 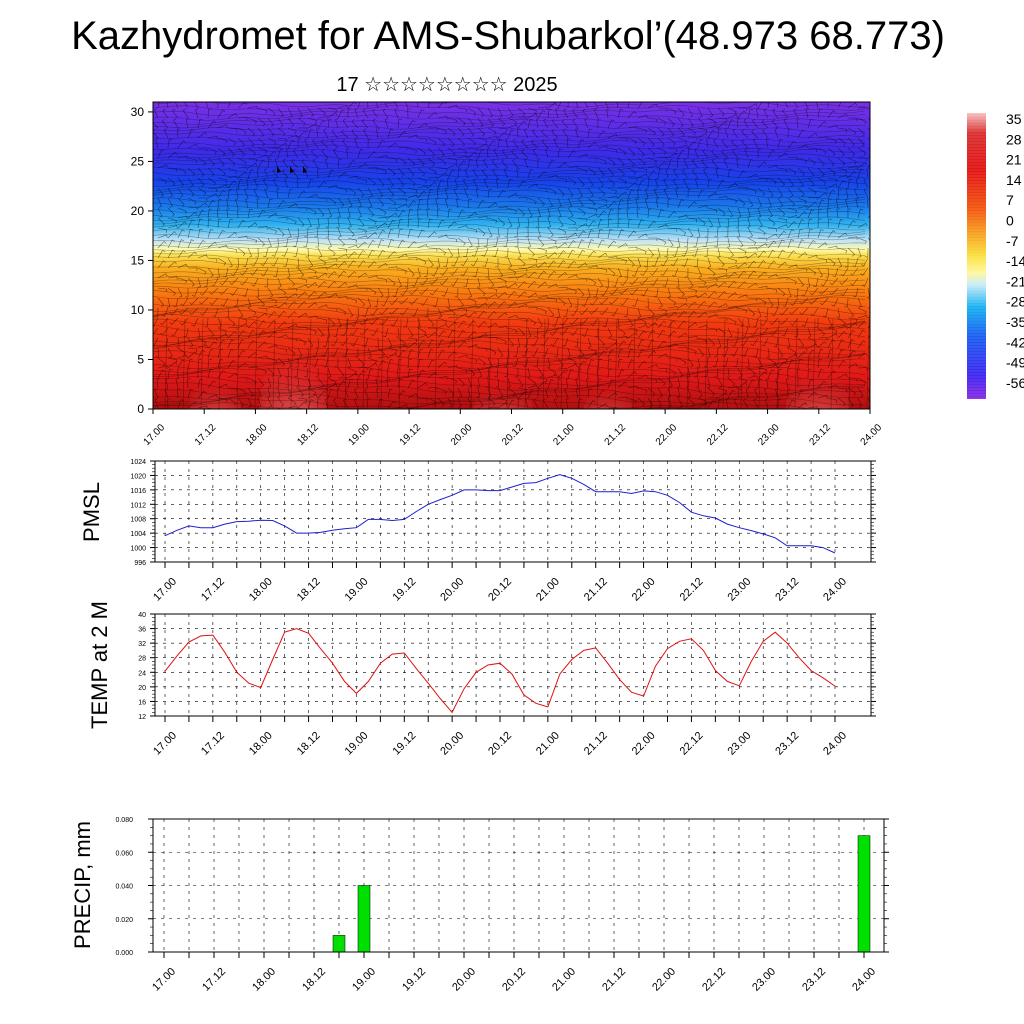 I want to click on colorbar: 35 28 21 14 7 0 -7 -14 -21 -28 -35 -42 -49 -56, so click(x=995, y=255).